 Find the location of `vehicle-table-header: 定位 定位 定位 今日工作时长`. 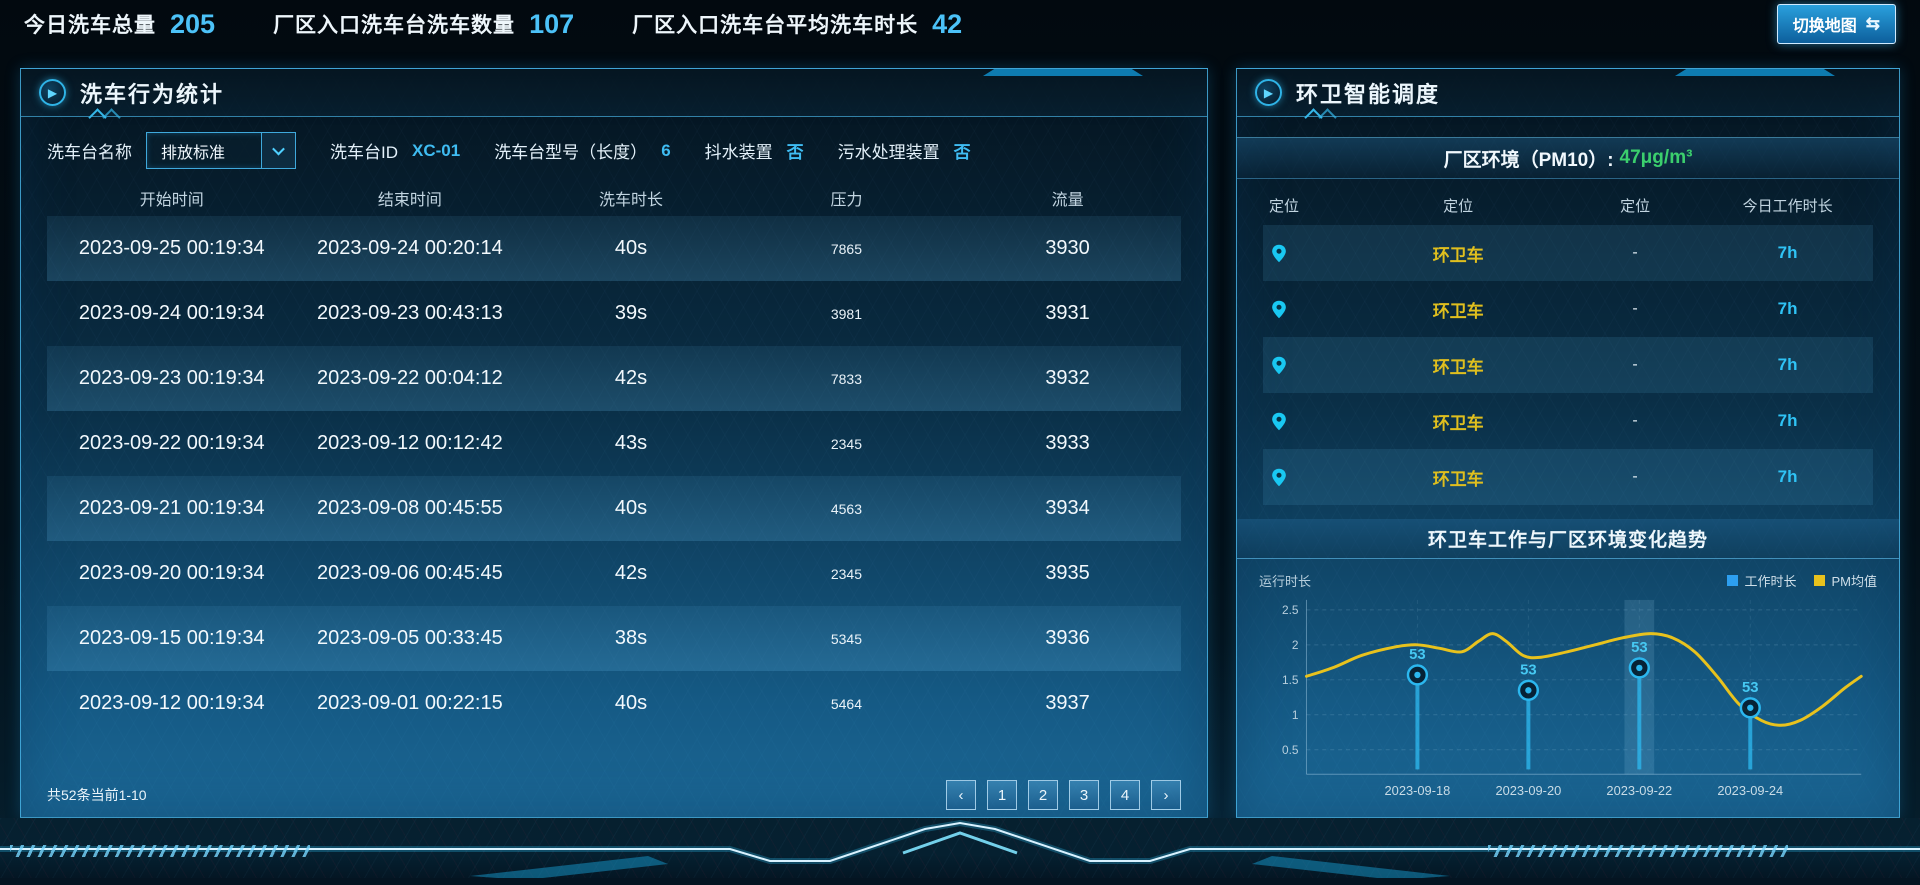

vehicle-table-header: 定位 定位 定位 今日工作时长 is located at coordinates (1568, 205).